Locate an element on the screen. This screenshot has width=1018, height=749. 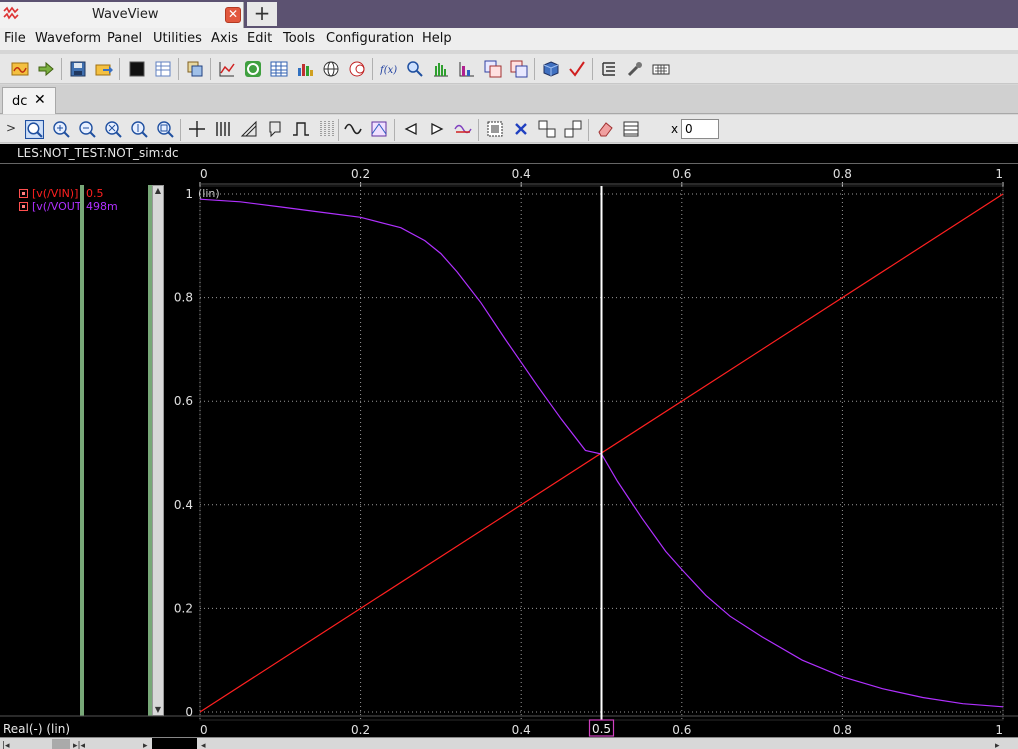
eye-diagram-icon is located at coordinates (379, 129).